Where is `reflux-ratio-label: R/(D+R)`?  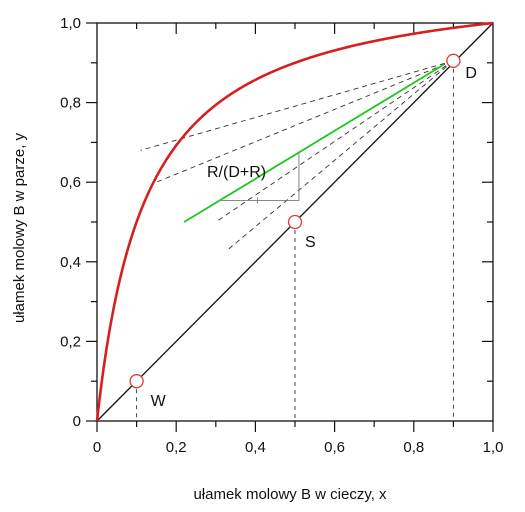 reflux-ratio-label: R/(D+R) is located at coordinates (236, 172).